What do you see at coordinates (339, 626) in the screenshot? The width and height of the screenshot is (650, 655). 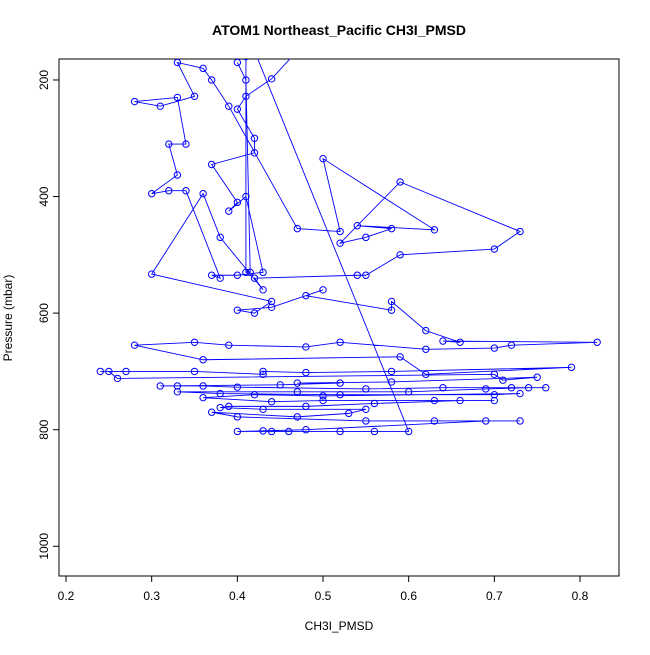 I see `x-axis-label: CH3I_PMSD` at bounding box center [339, 626].